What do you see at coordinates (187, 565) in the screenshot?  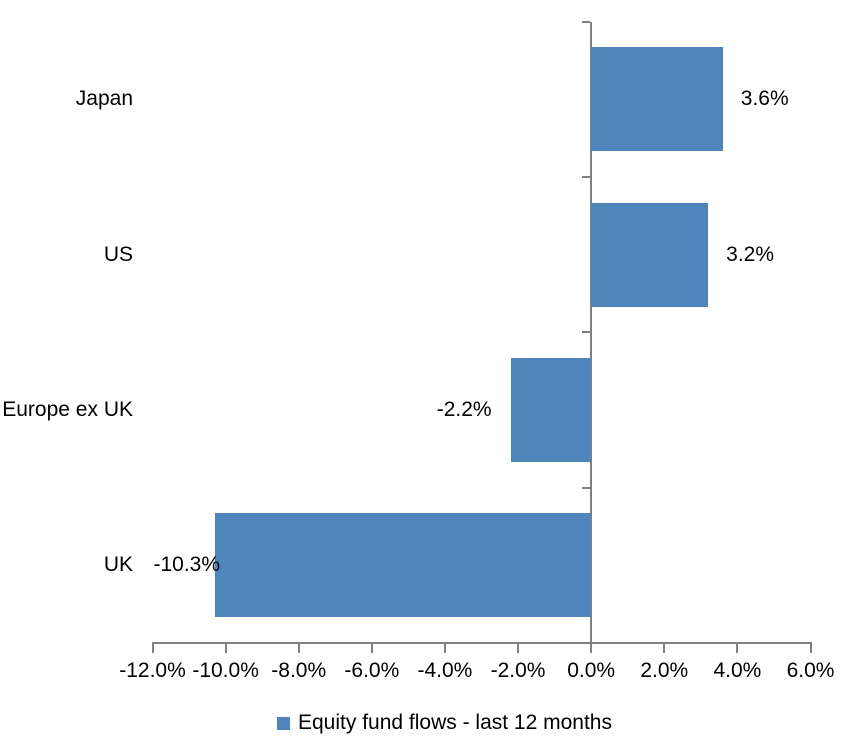 I see `data-label: -10.3%` at bounding box center [187, 565].